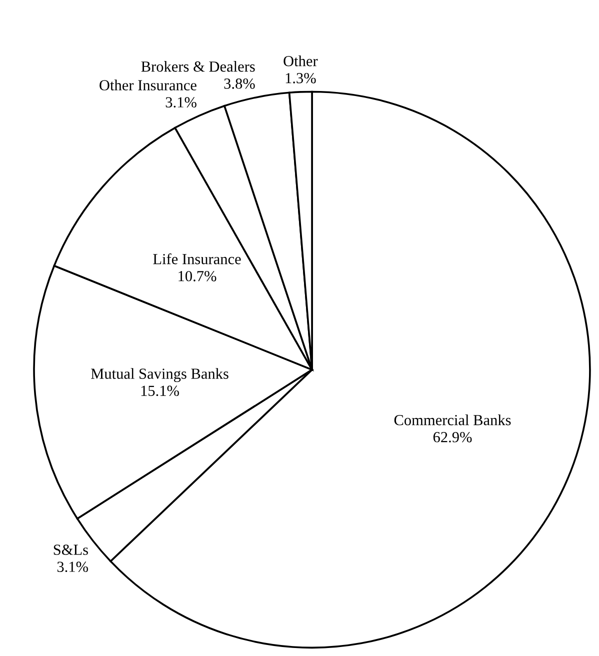 This screenshot has height=656, width=599. What do you see at coordinates (71, 549) in the screenshot?
I see `slice-label: S&Ls` at bounding box center [71, 549].